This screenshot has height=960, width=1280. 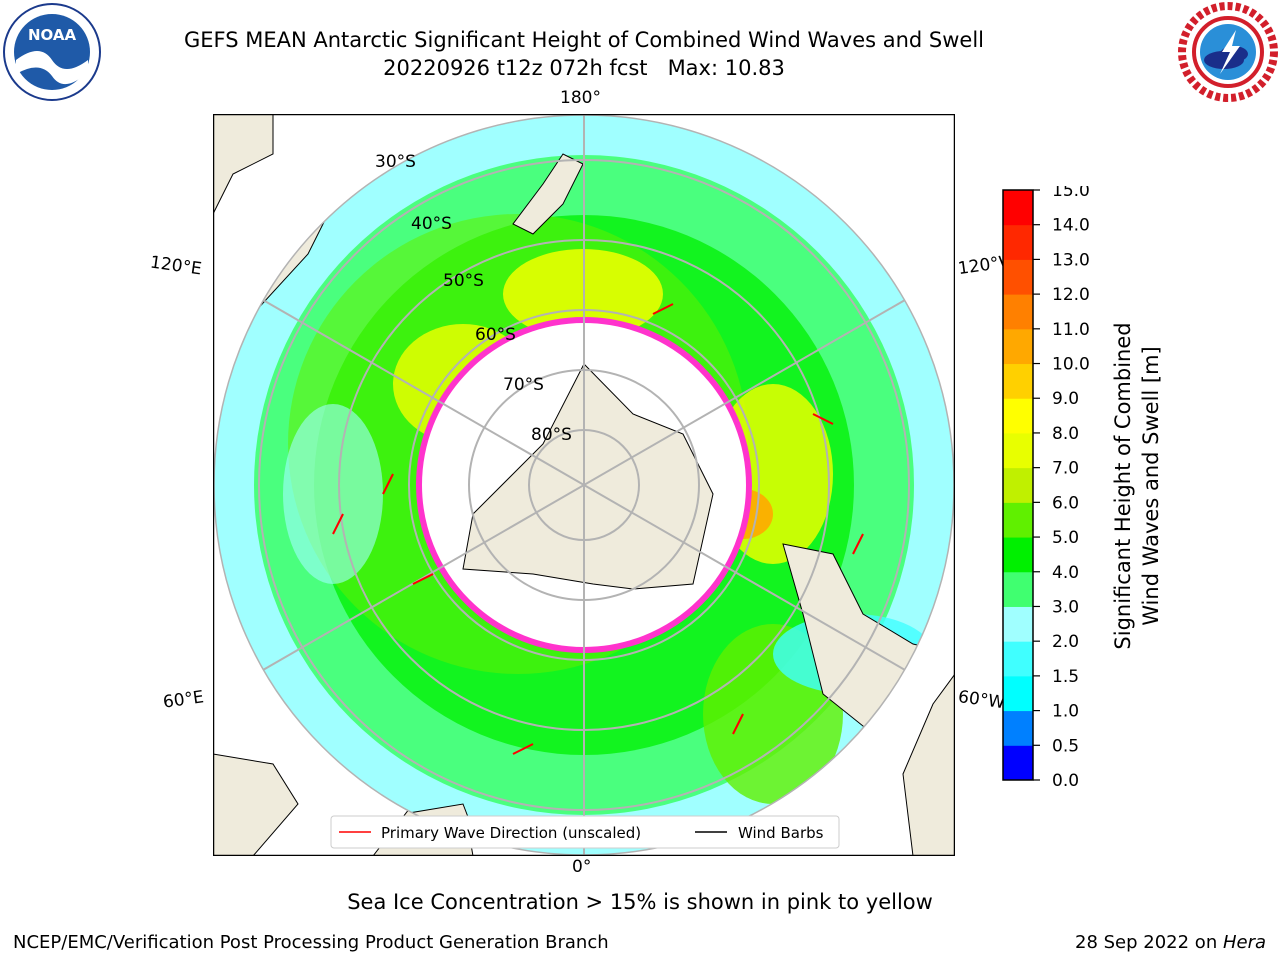 What do you see at coordinates (52, 52) in the screenshot?
I see `noaa-logo-icon: NOAA` at bounding box center [52, 52].